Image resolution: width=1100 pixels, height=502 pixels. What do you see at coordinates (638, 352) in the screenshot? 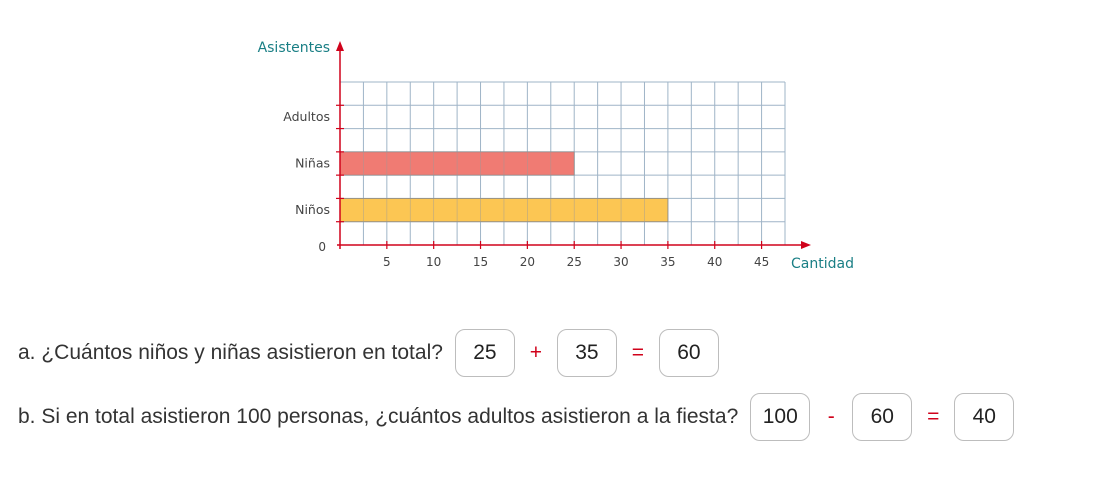
I see `question-a-equals: =` at bounding box center [638, 352].